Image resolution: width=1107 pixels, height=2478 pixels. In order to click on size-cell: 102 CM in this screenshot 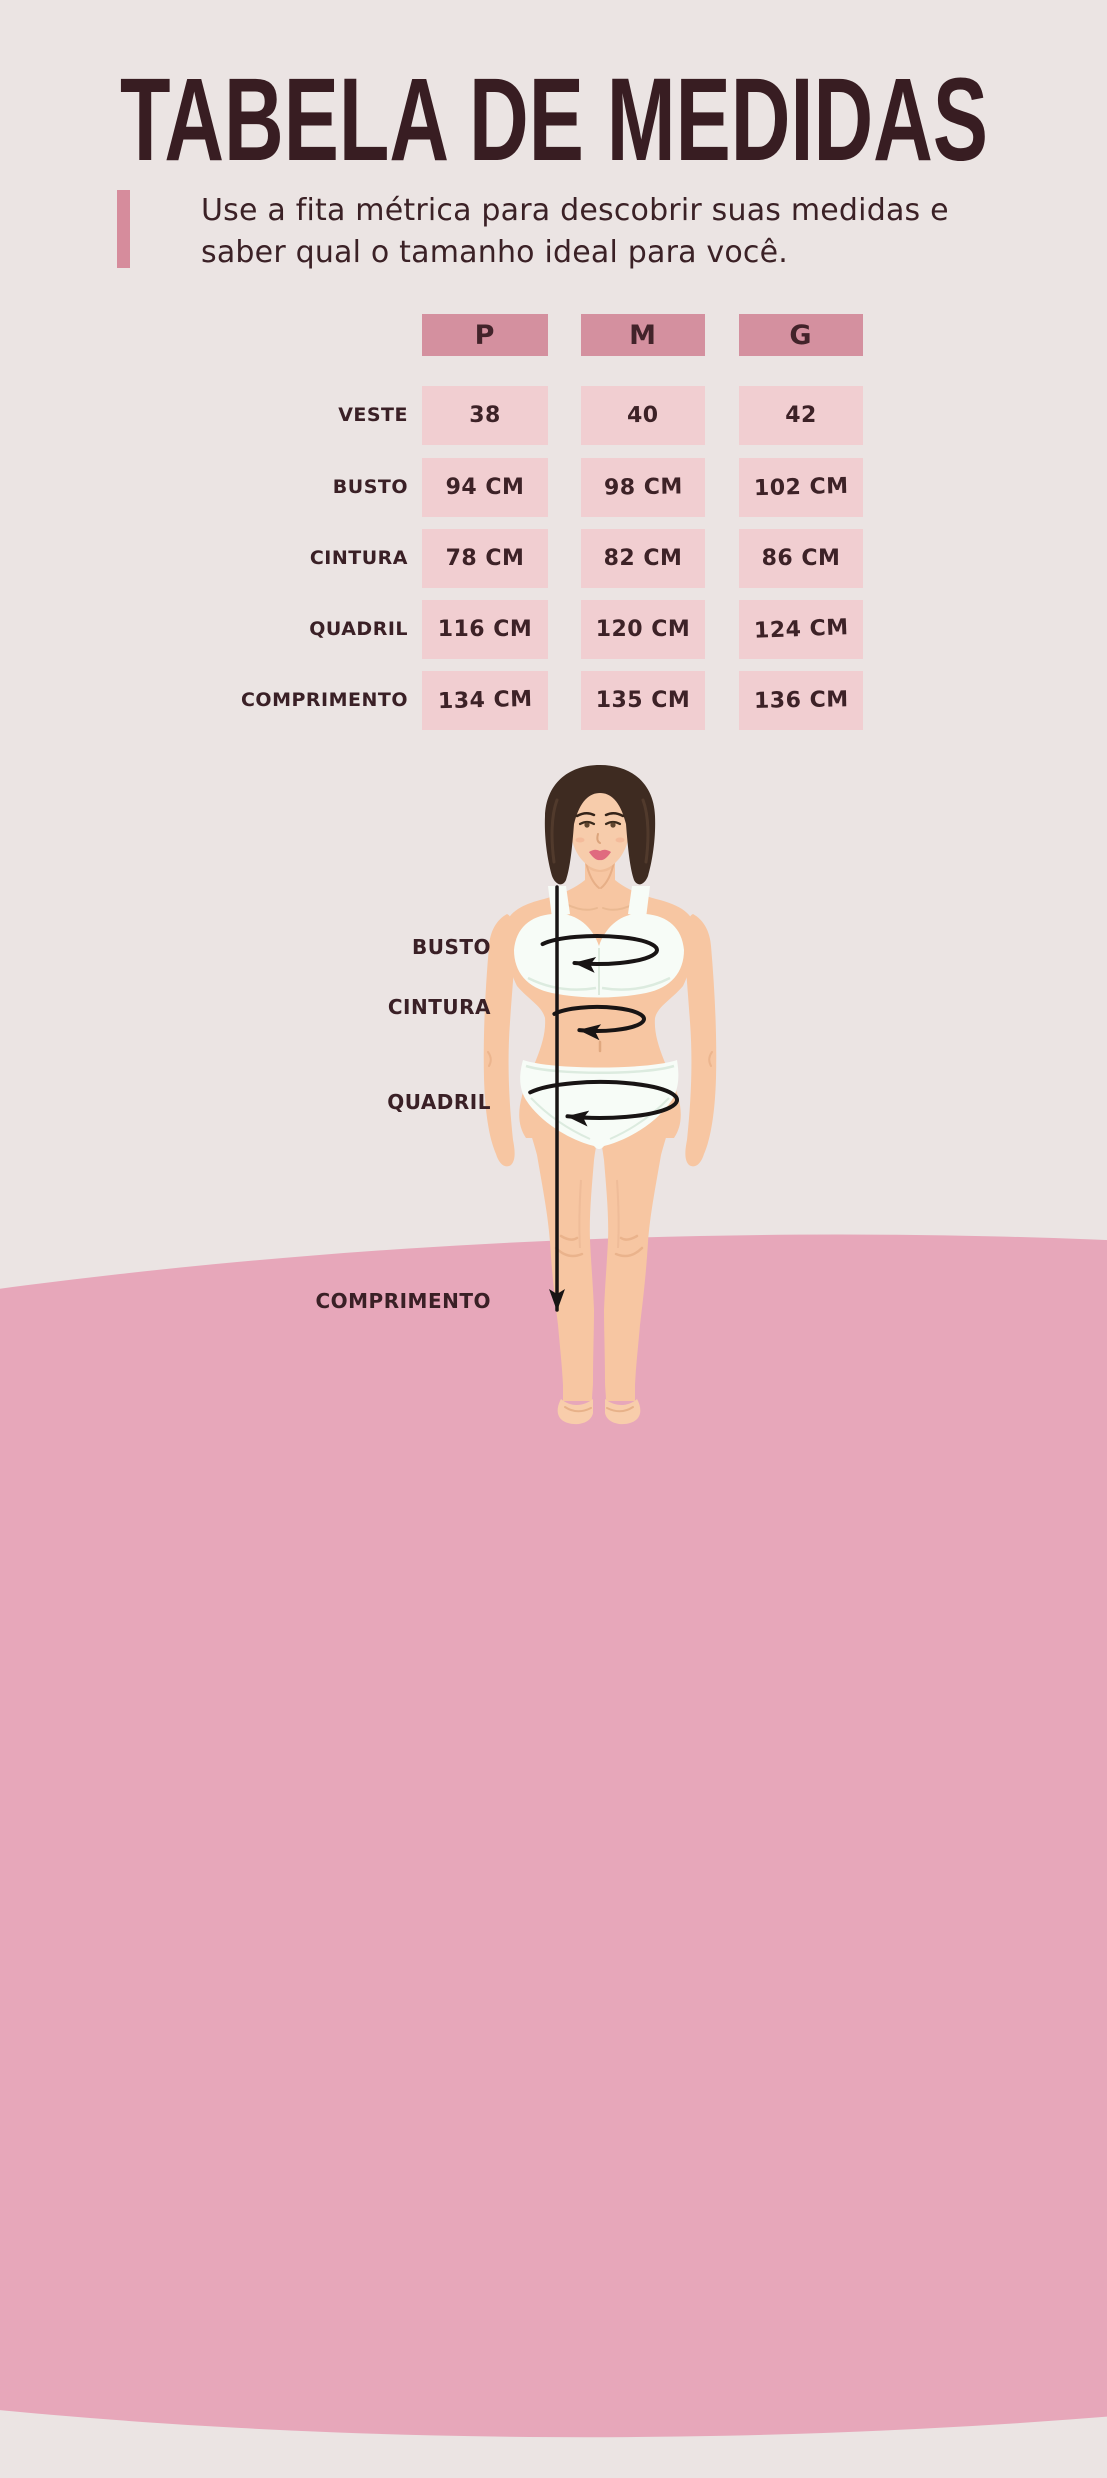, I will do `click(801, 487)`.